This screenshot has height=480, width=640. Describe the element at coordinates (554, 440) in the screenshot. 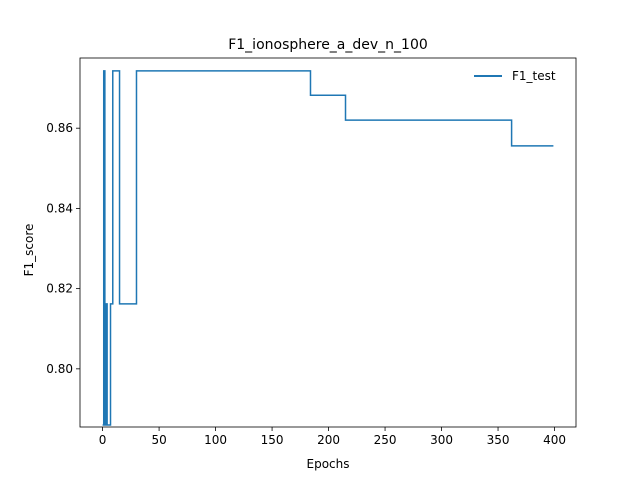

I see `x-tick-label: 400` at that location.